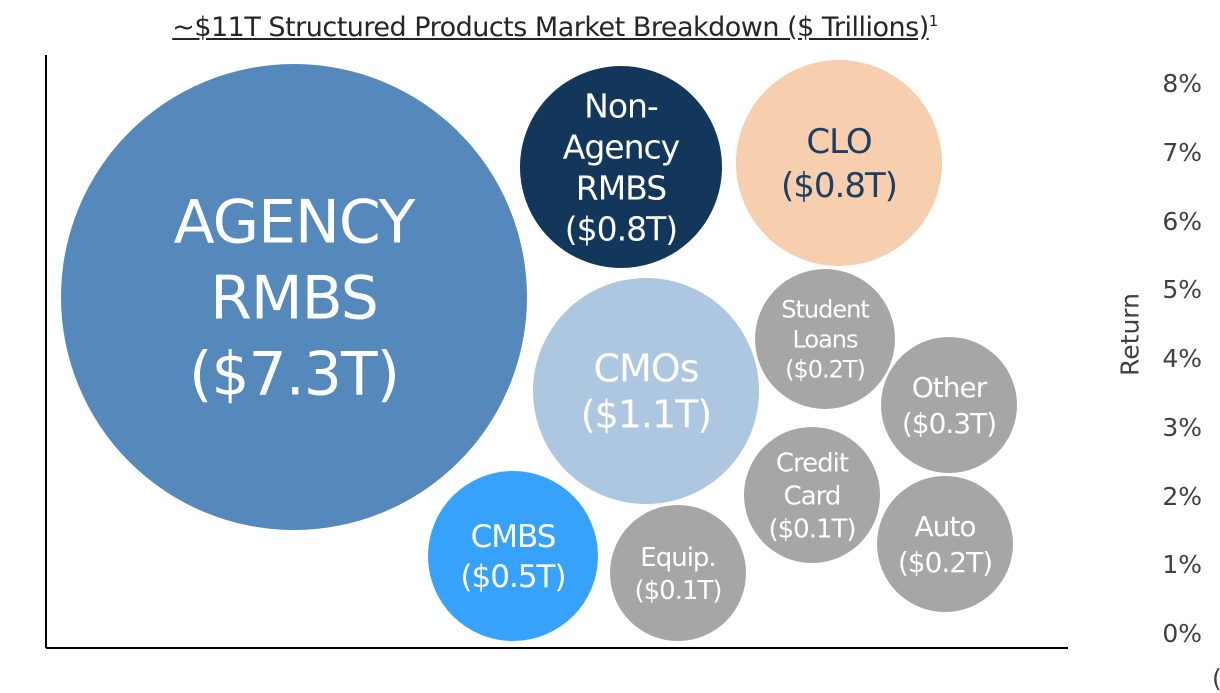 This screenshot has height=693, width=1220. I want to click on bubble-label-auto: ($0.2T), so click(945, 562).